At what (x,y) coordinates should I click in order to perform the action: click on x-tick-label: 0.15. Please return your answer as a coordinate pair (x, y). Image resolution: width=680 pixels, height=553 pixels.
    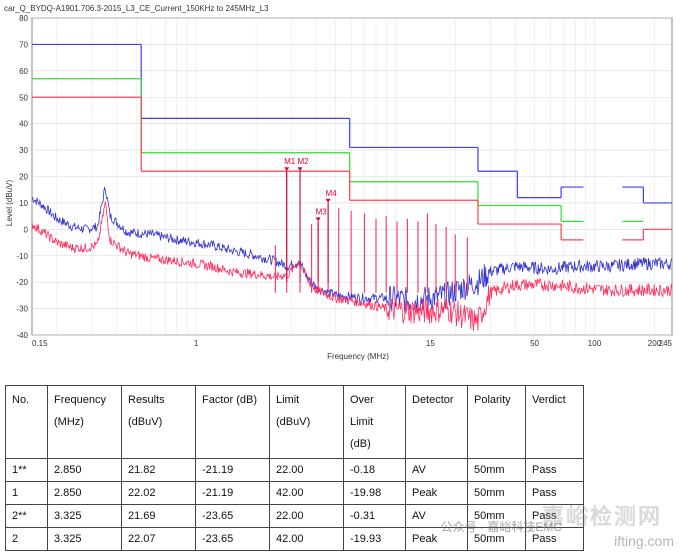
    Looking at the image, I should click on (40, 343).